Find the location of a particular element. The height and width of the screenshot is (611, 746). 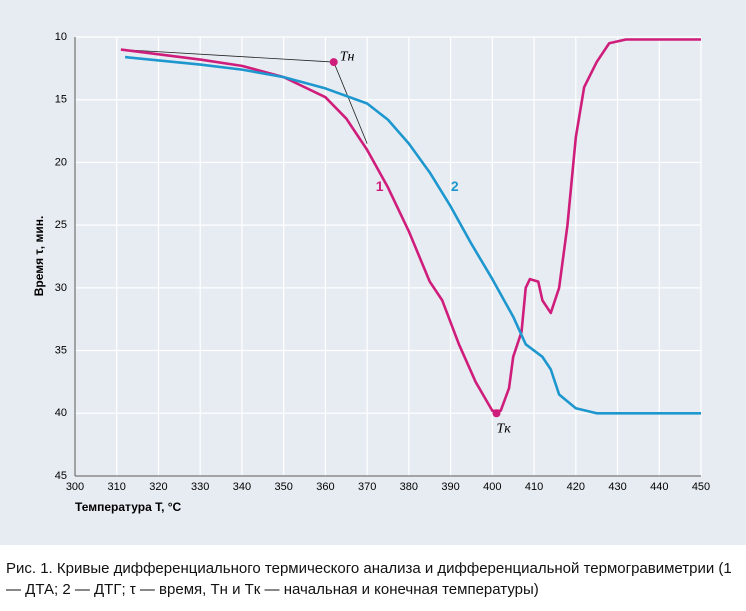

x-axis-title: Температура T, °C is located at coordinates (128, 507).